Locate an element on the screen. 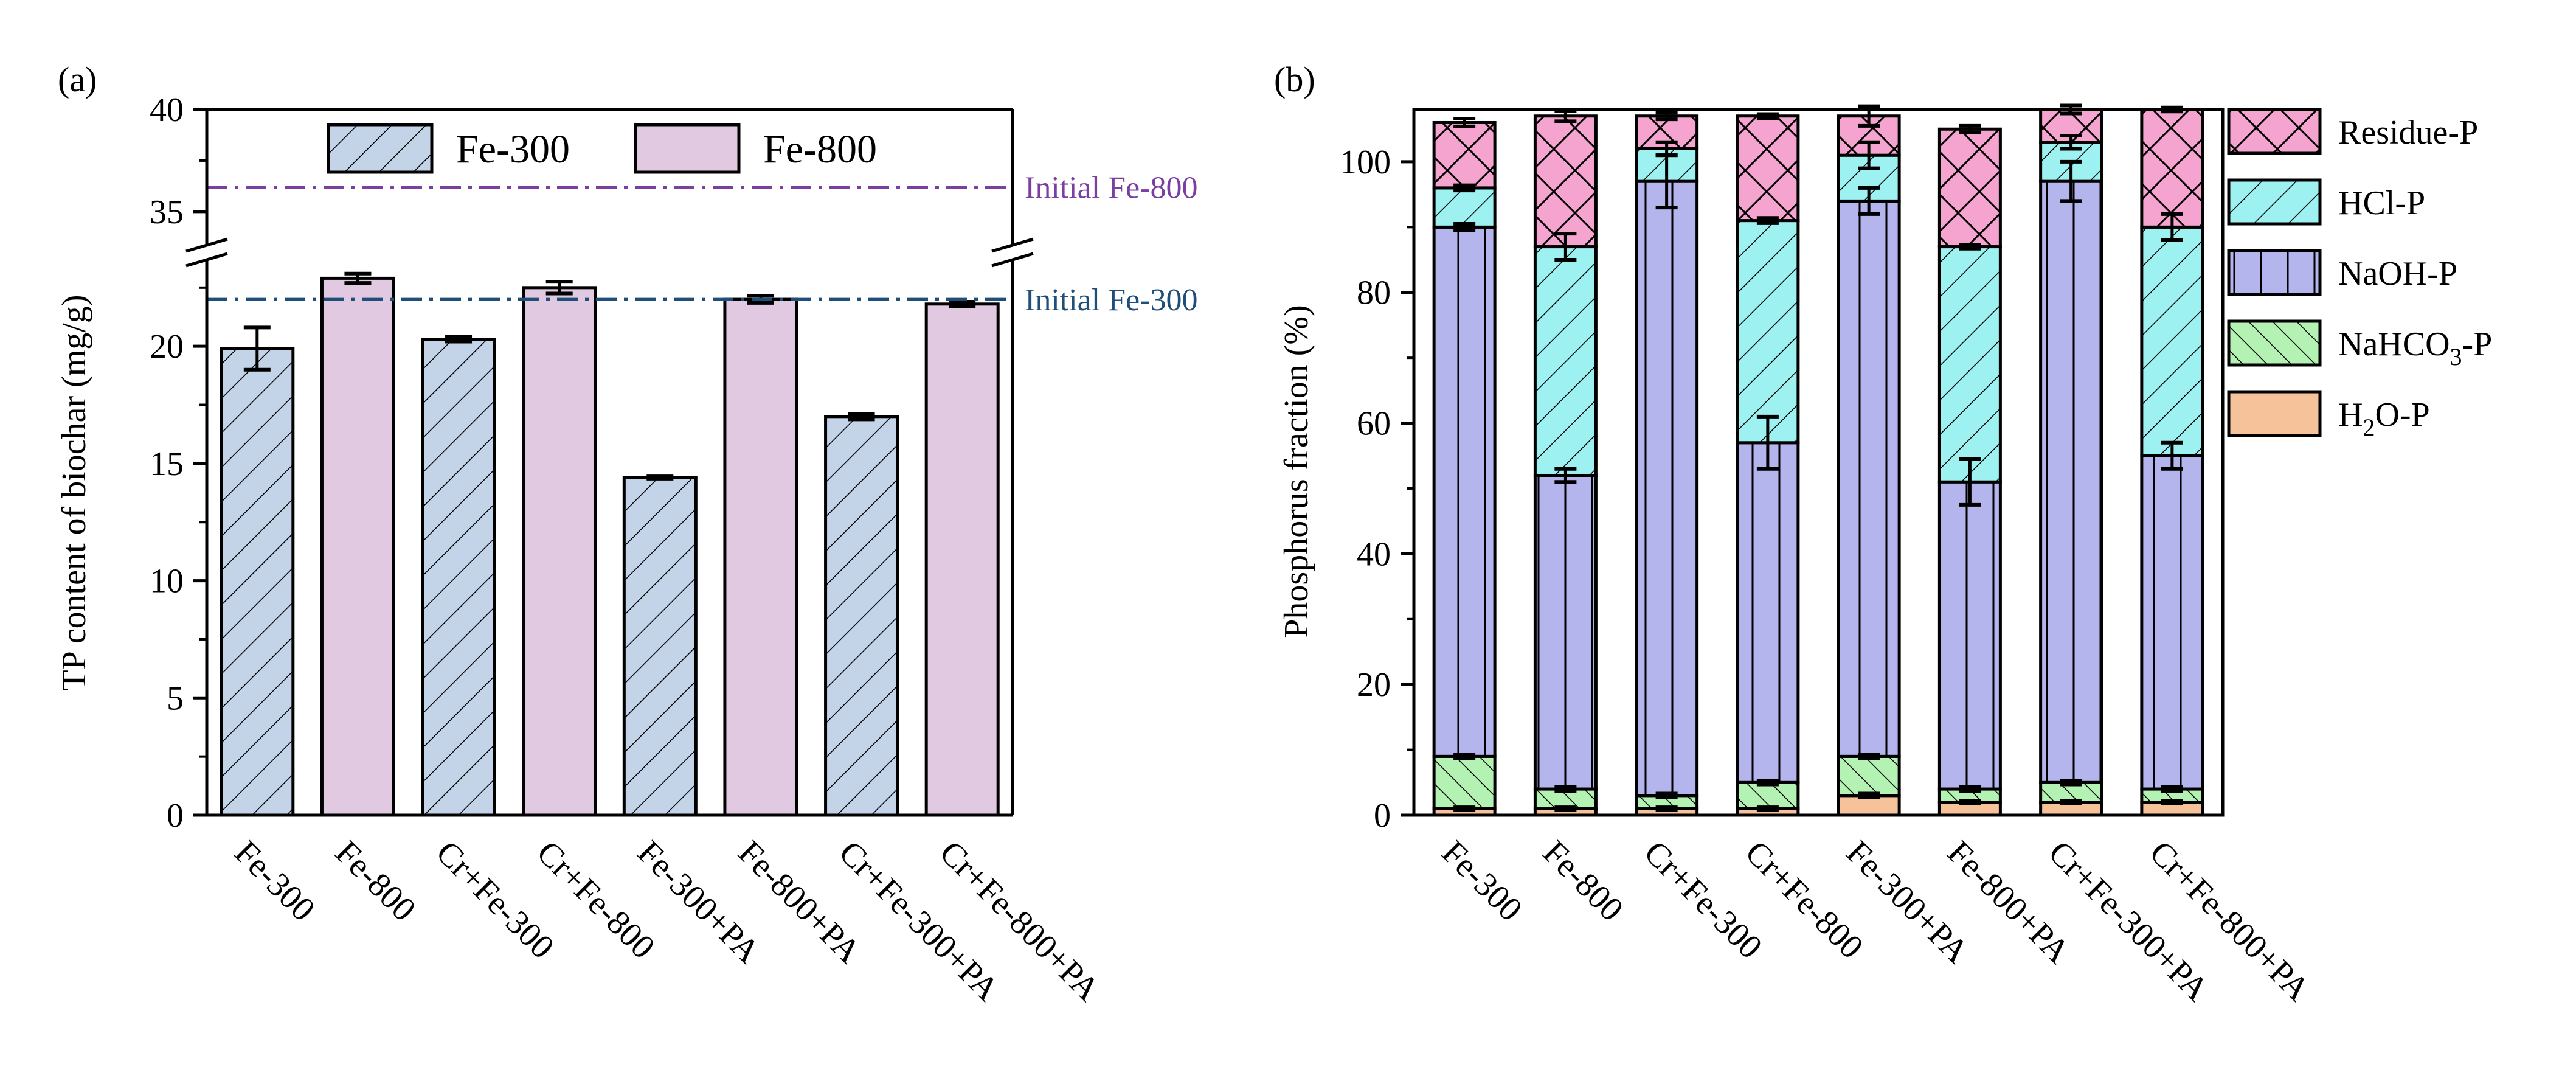  legend-label-main: NaOH-P is located at coordinates (2397, 274).